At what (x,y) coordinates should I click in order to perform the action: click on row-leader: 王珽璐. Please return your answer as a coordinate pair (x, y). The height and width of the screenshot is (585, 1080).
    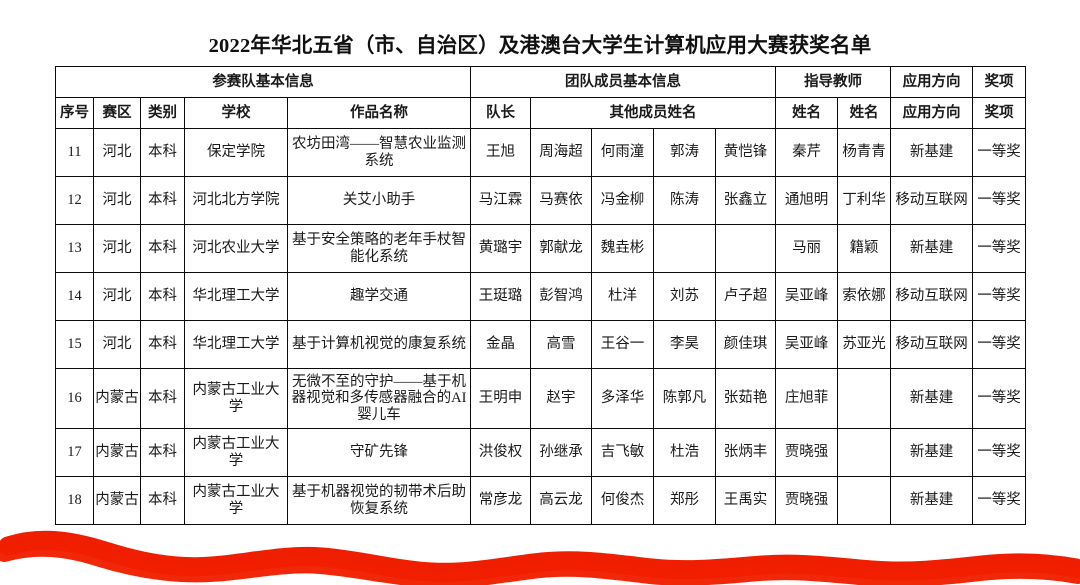
    Looking at the image, I should click on (501, 296).